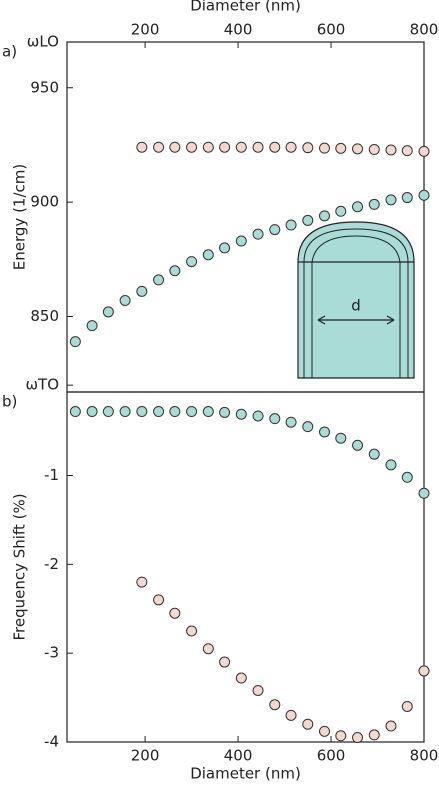 The image size is (439, 801). What do you see at coordinates (43, 42) in the screenshot?
I see `y-tick-label: ωLO` at bounding box center [43, 42].